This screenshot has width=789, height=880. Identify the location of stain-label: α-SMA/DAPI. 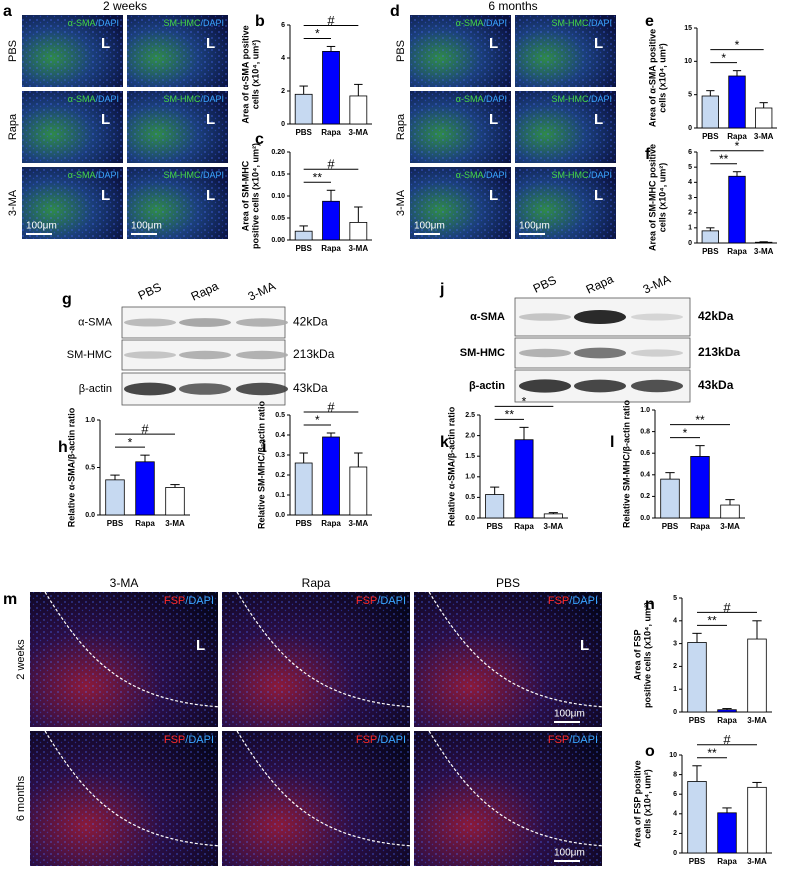
(481, 175).